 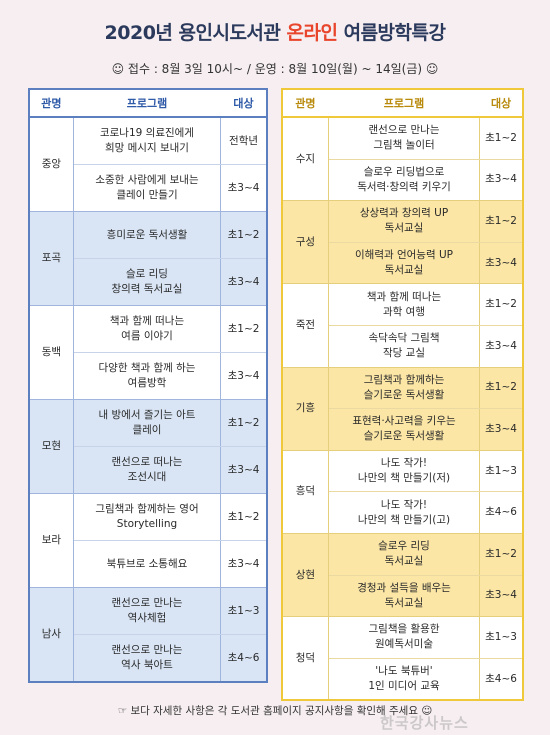 I want to click on program-name: 나도 작가! 나만의 책 만들기(저), so click(x=404, y=471).